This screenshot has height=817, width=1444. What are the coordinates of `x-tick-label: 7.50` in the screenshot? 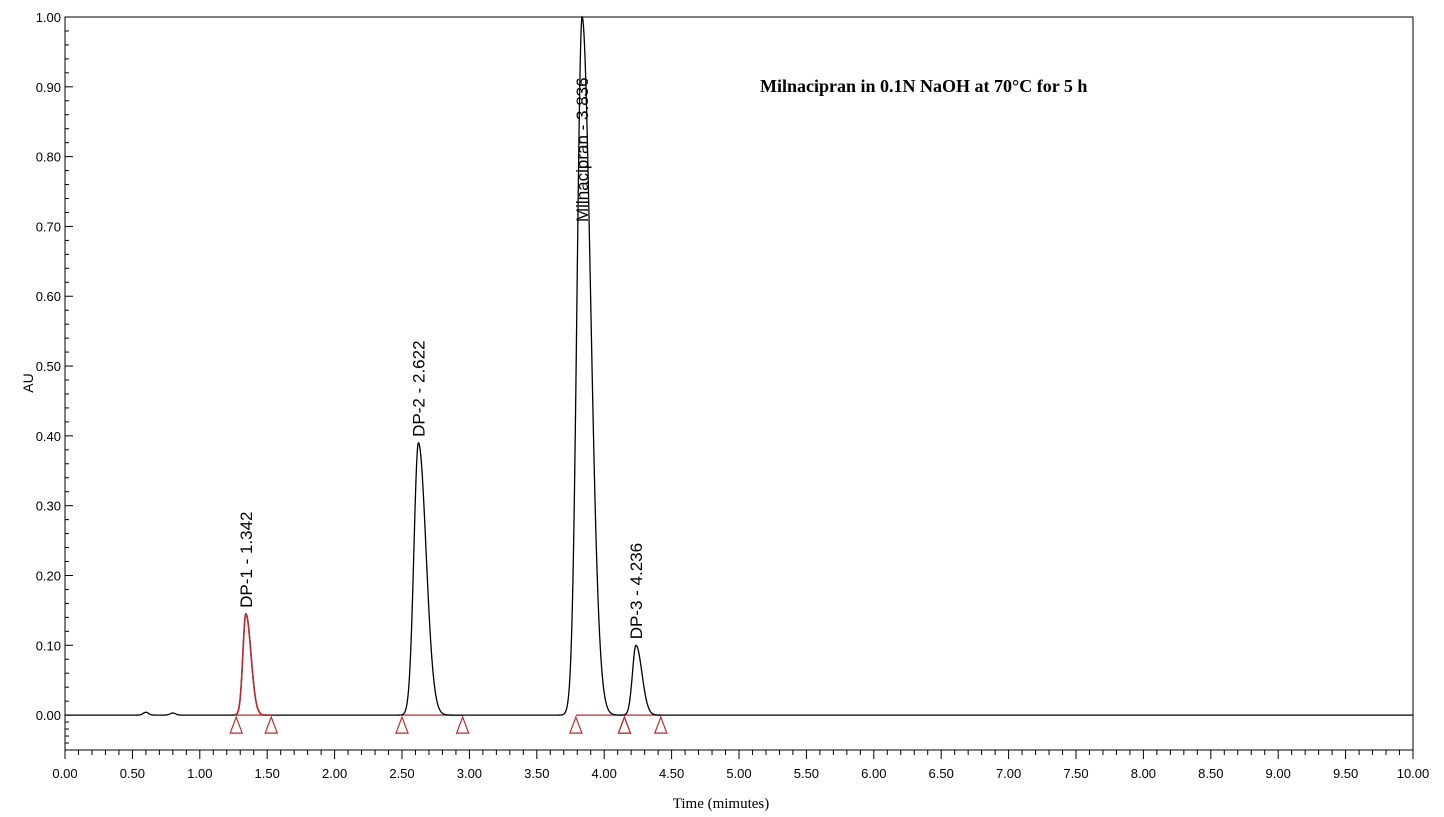 It's located at (1075, 773).